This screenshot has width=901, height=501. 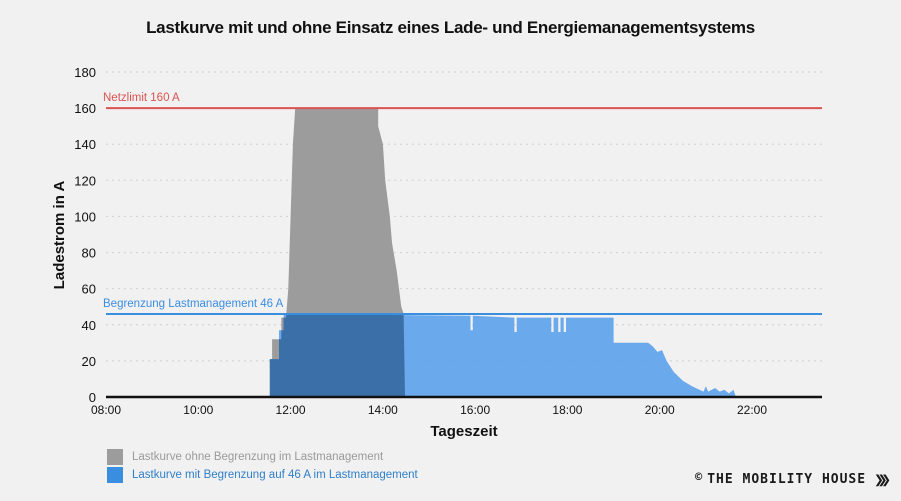 What do you see at coordinates (115, 457) in the screenshot?
I see `legend-swatch-gray` at bounding box center [115, 457].